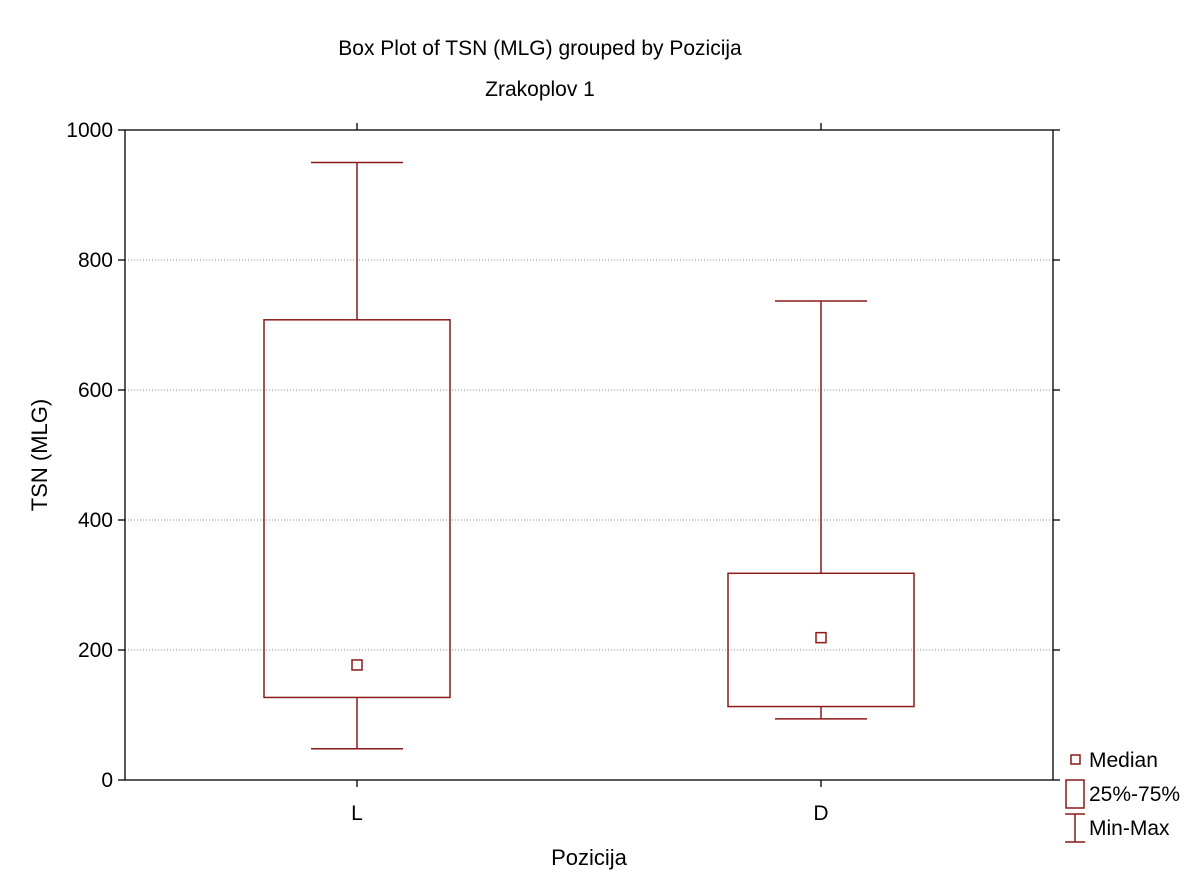 This screenshot has height=882, width=1201. What do you see at coordinates (89, 130) in the screenshot?
I see `y-tick-label: 1000` at bounding box center [89, 130].